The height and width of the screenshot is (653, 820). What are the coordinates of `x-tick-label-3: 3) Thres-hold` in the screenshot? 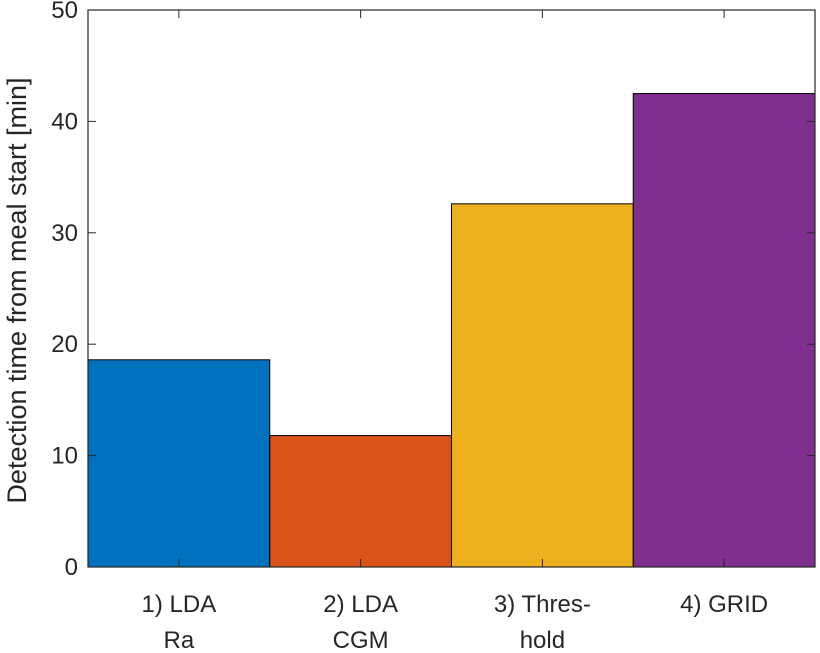 It's located at (542, 622).